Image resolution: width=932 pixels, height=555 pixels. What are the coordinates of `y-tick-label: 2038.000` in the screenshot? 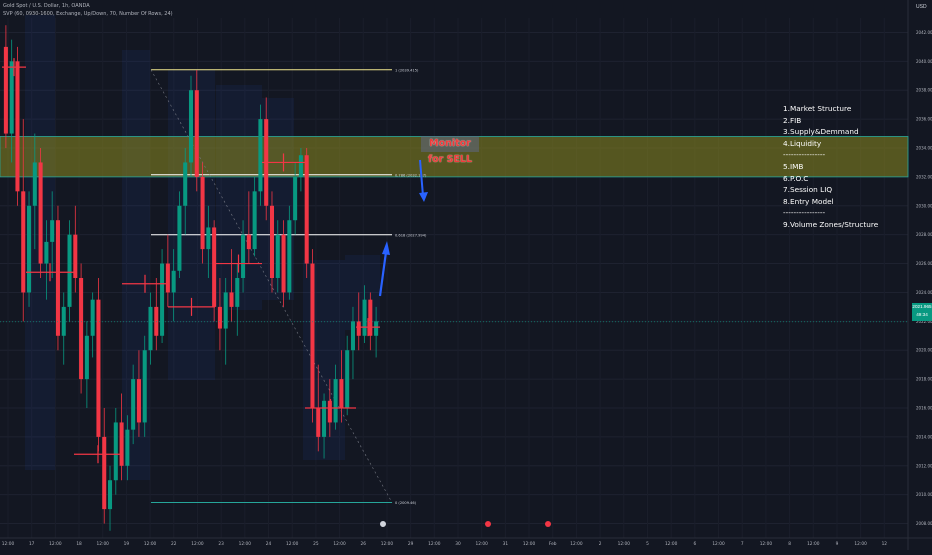 It's located at (924, 90).